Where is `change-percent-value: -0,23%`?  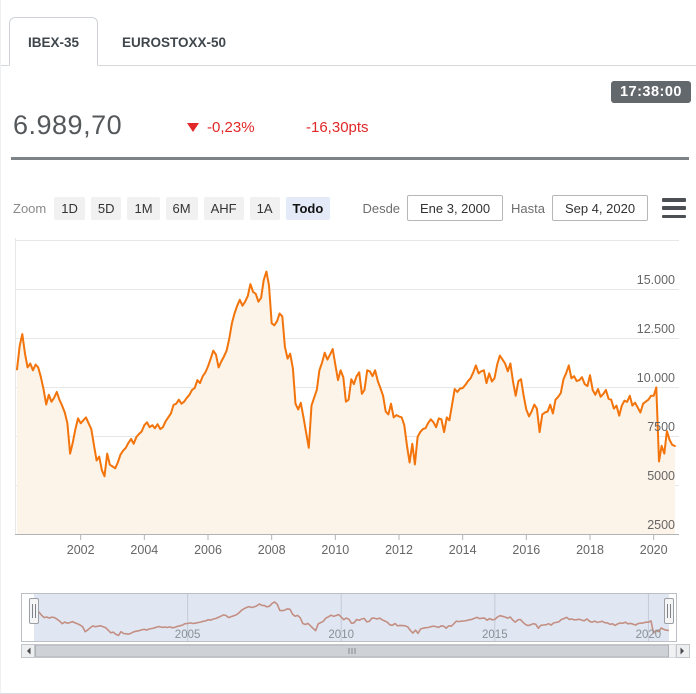 change-percent-value: -0,23% is located at coordinates (231, 127).